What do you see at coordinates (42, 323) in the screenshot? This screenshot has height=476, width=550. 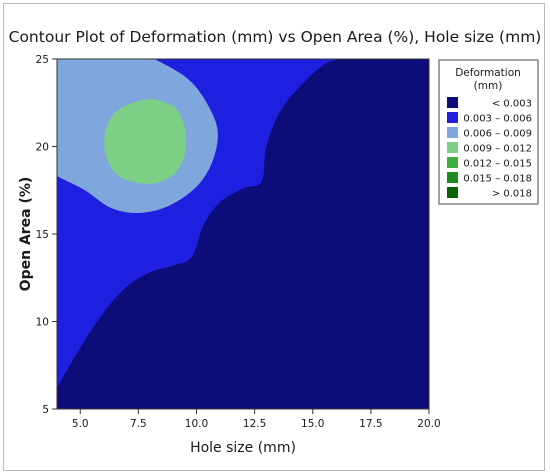 I see `y-tick-label: 10` at bounding box center [42, 323].